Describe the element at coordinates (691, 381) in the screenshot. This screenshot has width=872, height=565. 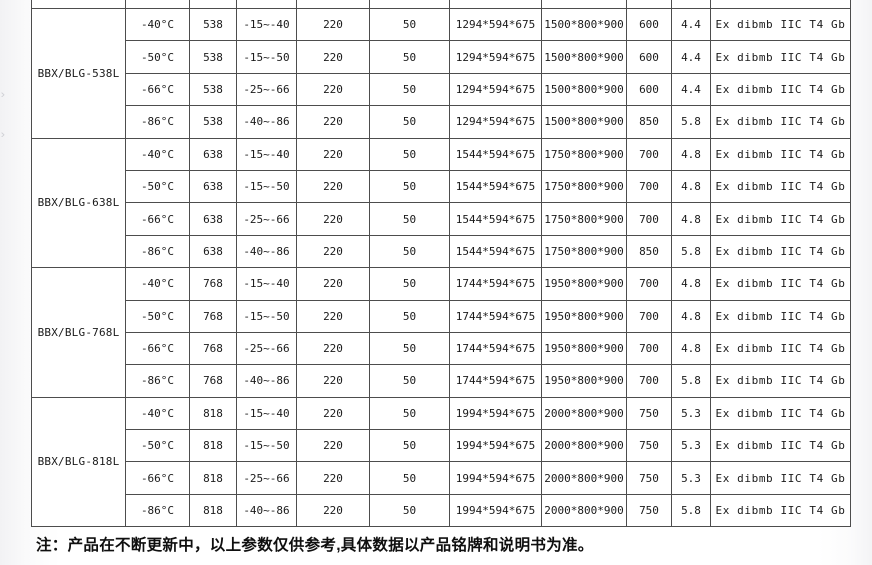
I see `cell-current: 5.8` at that location.